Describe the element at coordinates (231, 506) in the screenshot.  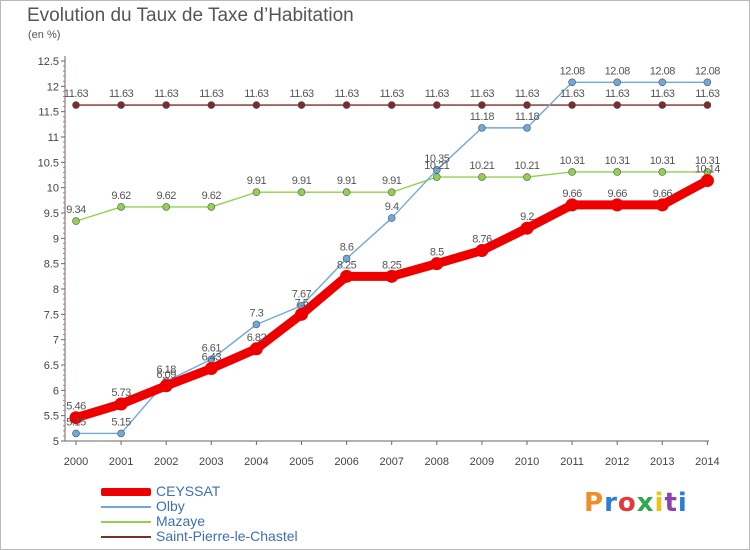
I see `legend-item-olby: Olby` at that location.